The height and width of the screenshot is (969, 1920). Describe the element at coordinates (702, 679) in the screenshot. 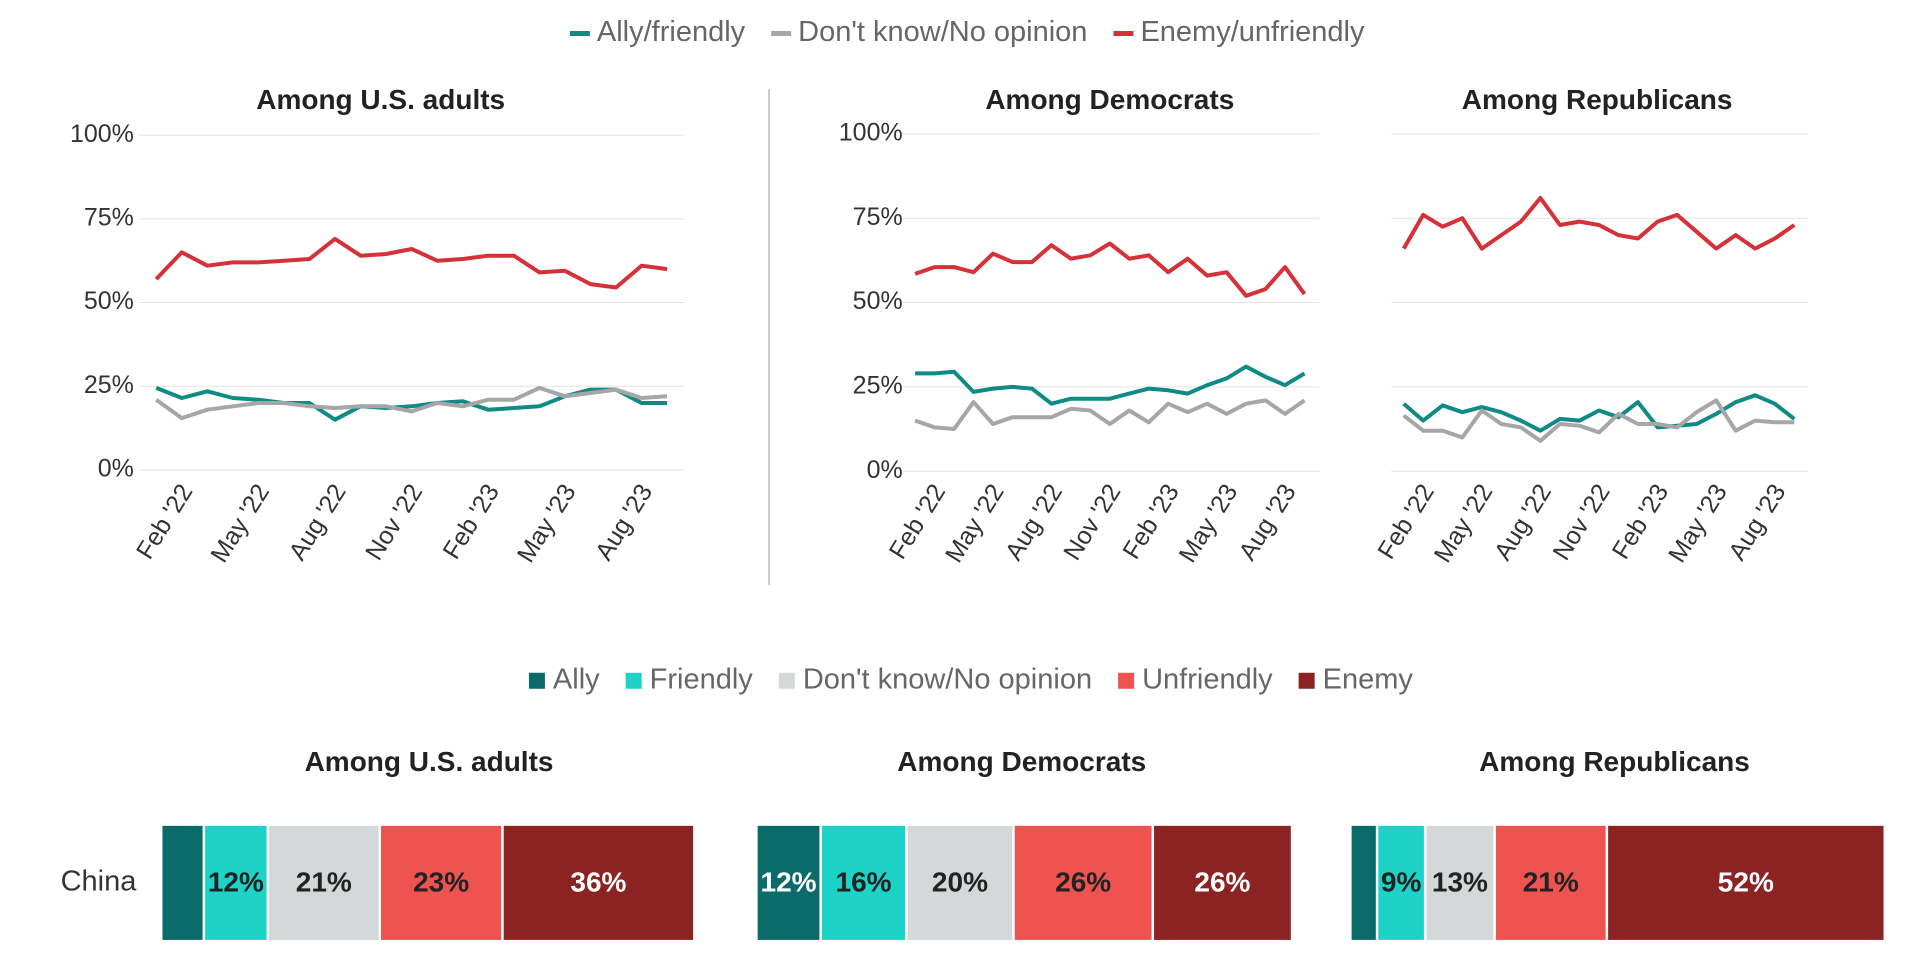

I see `legend-label: Friendly` at that location.